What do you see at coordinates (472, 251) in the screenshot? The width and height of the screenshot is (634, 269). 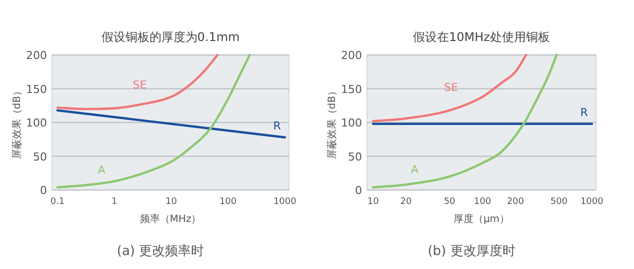 I see `text: (b) 更改厚度时` at bounding box center [472, 251].